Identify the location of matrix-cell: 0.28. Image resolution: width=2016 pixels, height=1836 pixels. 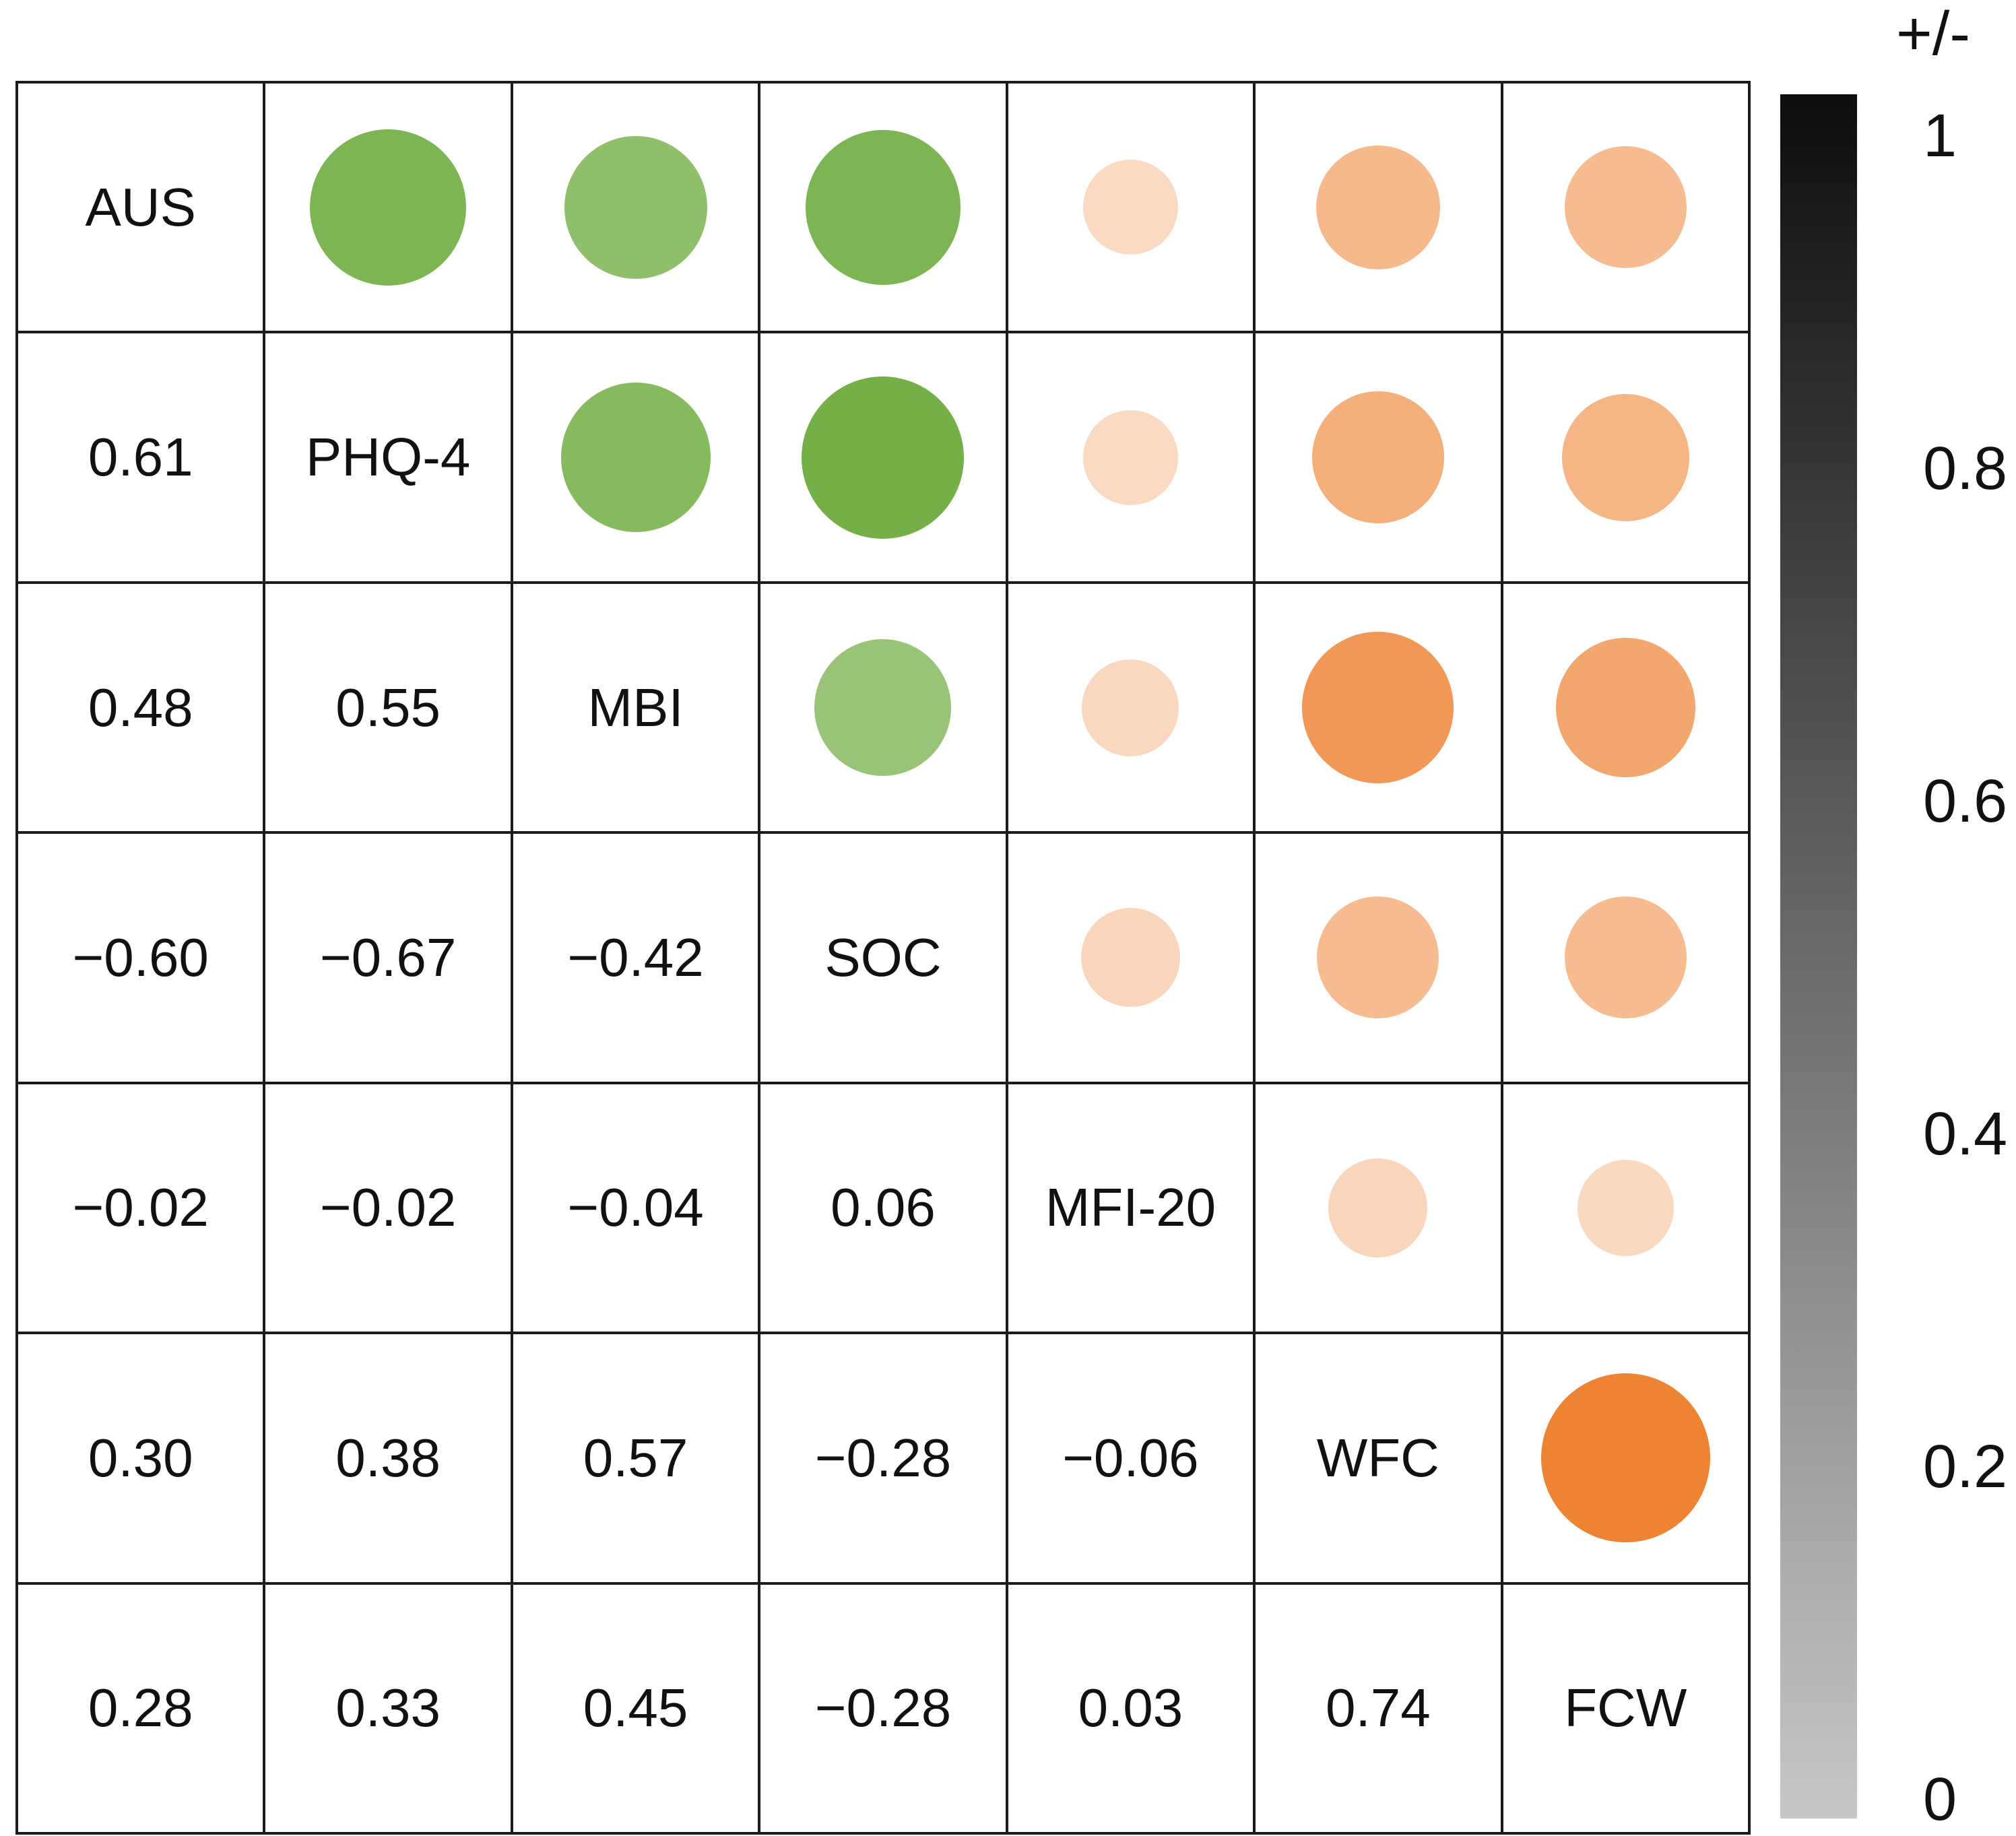
(141, 1708).